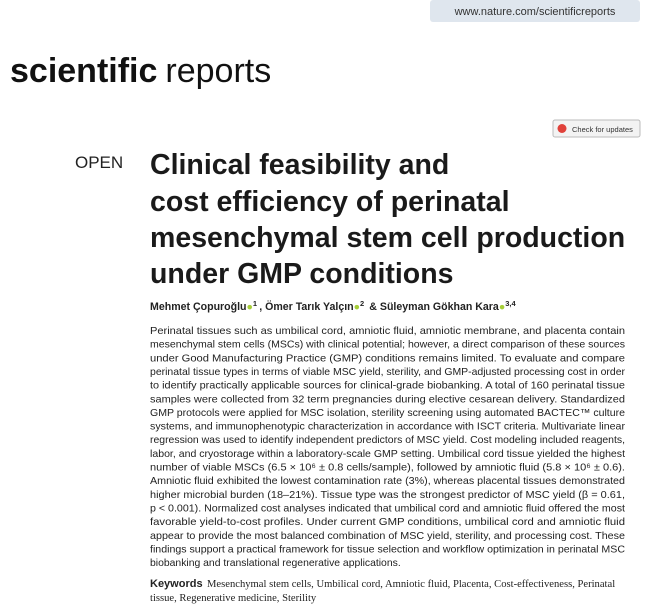  Describe the element at coordinates (176, 584) in the screenshot. I see `keywords-label: Keywords` at that location.